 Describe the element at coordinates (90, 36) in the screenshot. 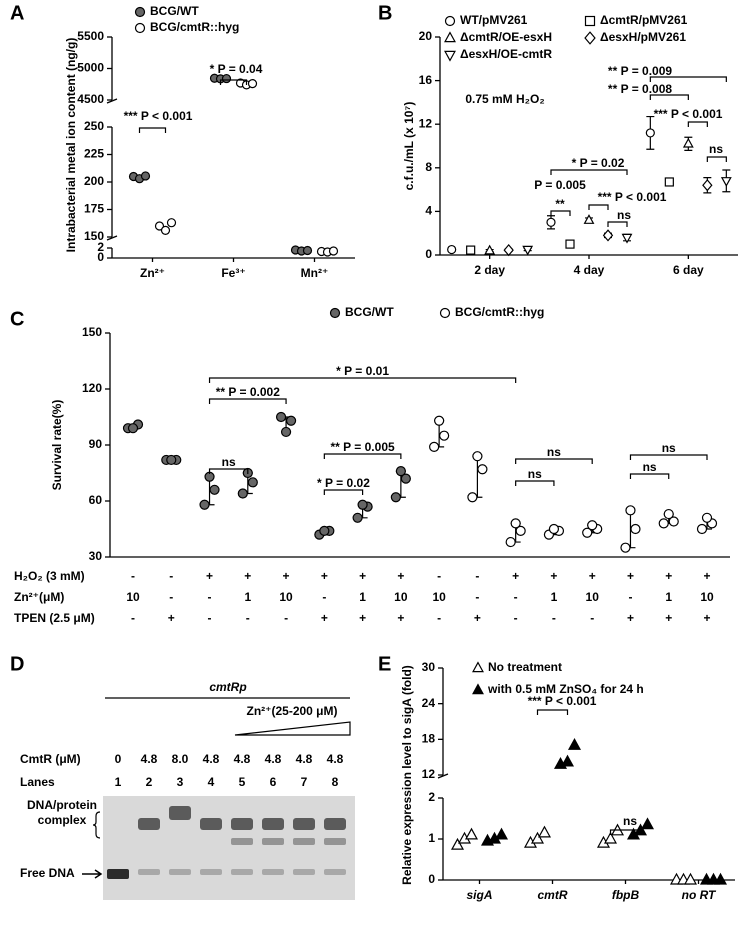

I see `y-tick-label: 5500` at that location.